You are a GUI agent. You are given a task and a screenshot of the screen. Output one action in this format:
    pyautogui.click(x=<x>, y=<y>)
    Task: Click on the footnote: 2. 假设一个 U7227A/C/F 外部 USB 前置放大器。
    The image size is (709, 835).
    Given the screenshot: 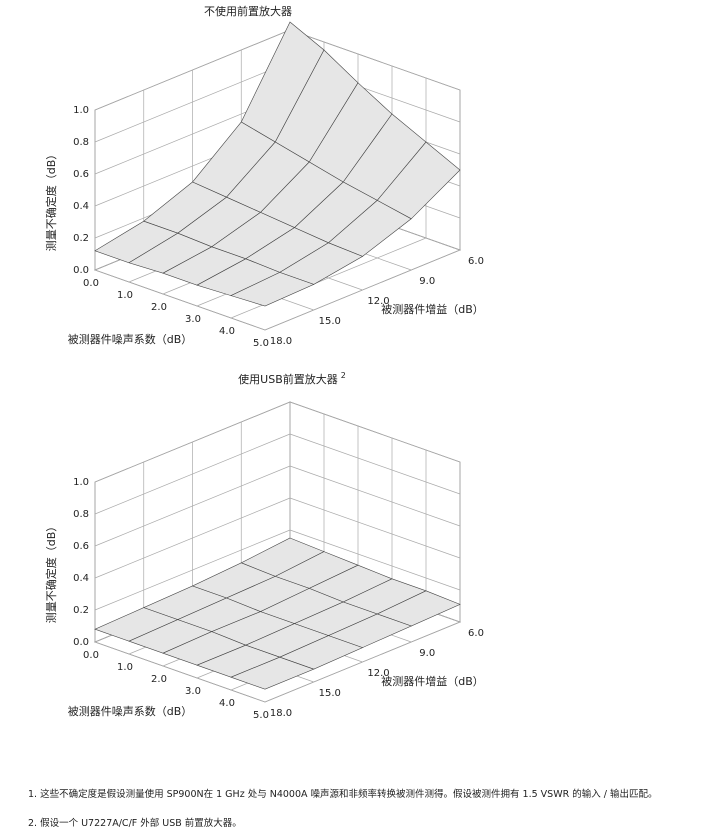 What is the action you would take?
    pyautogui.click(x=135, y=823)
    